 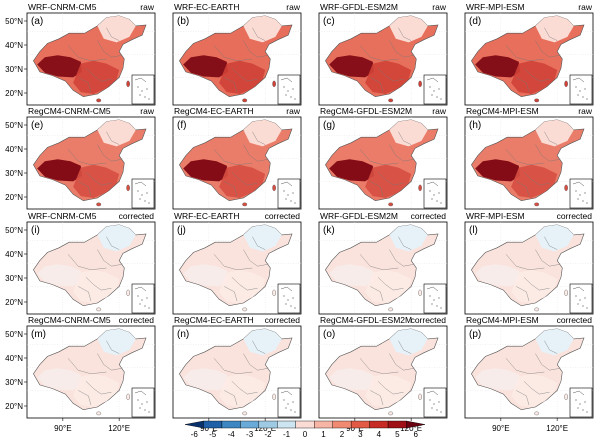 I want to click on panel-label: (a), so click(x=37, y=21).